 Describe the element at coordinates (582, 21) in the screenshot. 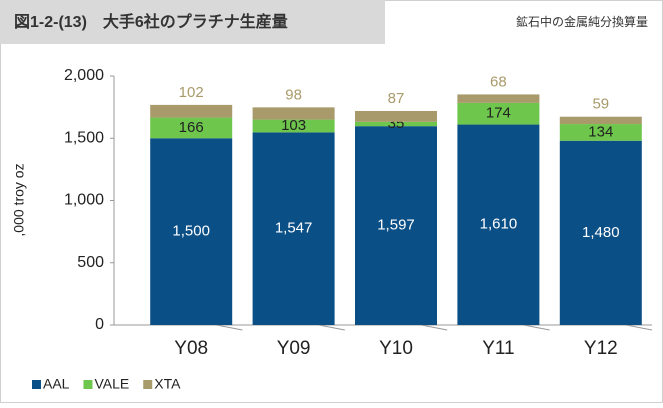

I see `chart-subtitle: 鉱石中の金属純分換算量` at that location.